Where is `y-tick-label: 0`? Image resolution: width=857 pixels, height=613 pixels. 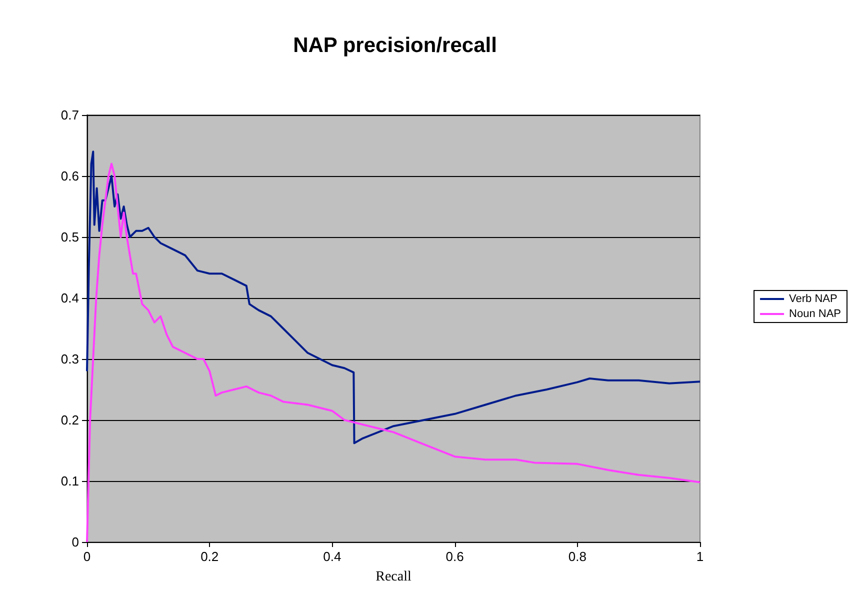
y-tick-label: 0 is located at coordinates (75, 542).